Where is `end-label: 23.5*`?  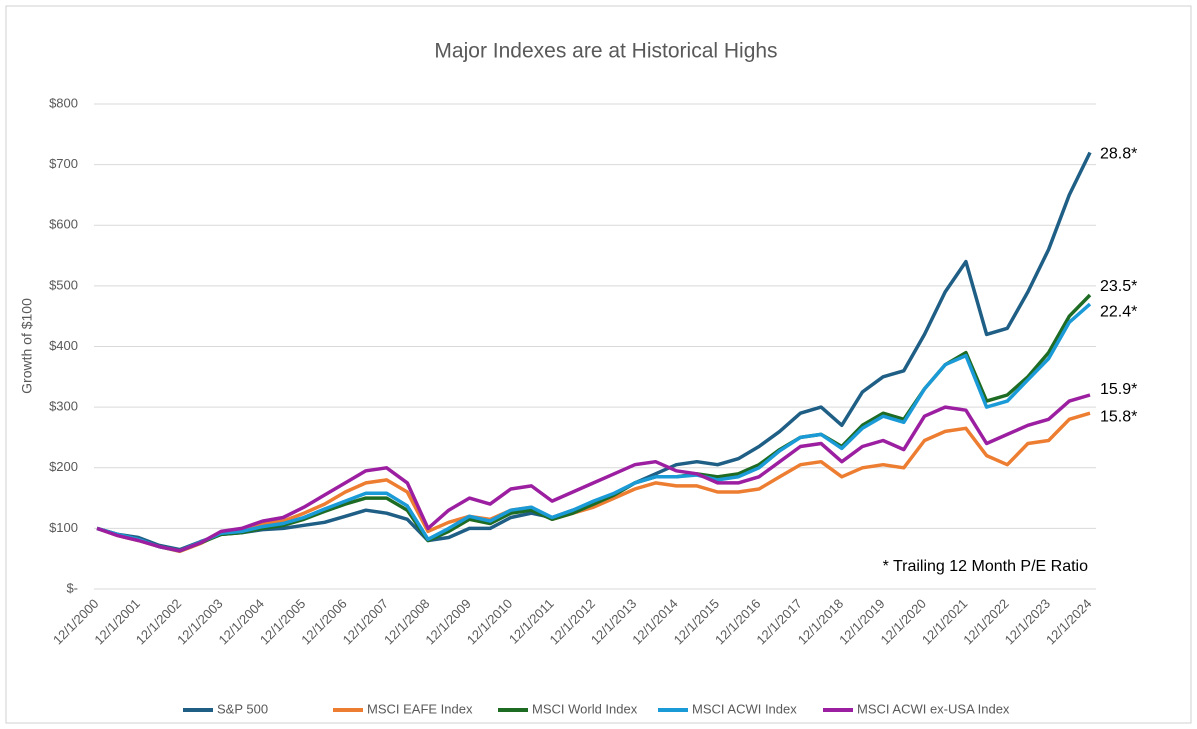 end-label: 23.5* is located at coordinates (1118, 286).